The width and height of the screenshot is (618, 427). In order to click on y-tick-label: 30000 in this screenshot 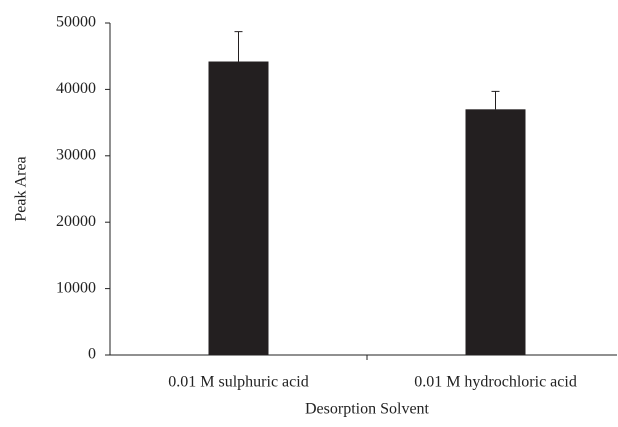, I will do `click(76, 154)`.